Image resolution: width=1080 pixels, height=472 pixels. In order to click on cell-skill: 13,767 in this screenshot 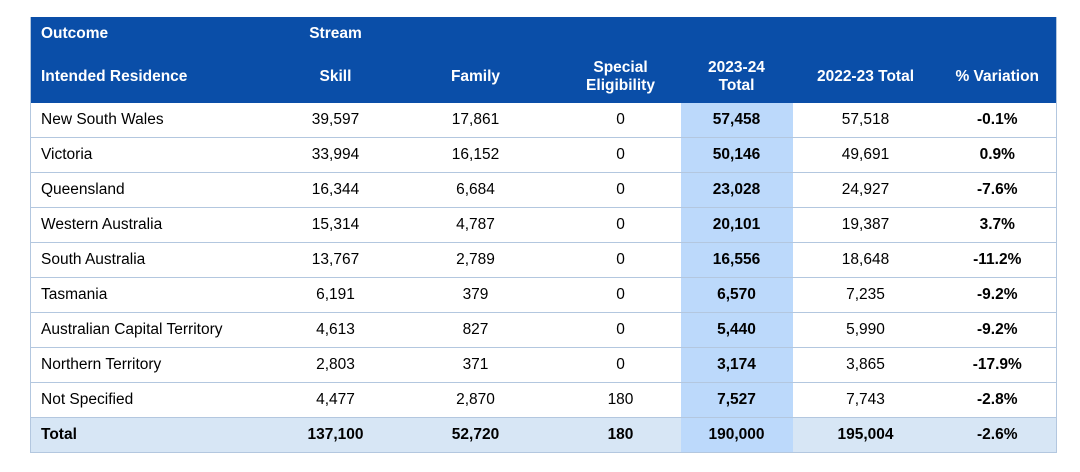, I will do `click(335, 260)`.